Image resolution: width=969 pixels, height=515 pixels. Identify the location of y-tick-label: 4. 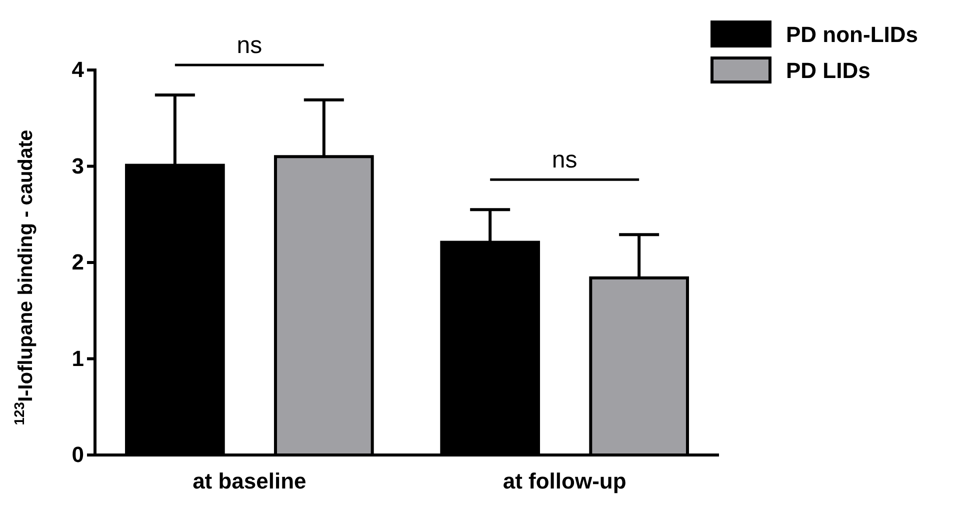
(78, 69).